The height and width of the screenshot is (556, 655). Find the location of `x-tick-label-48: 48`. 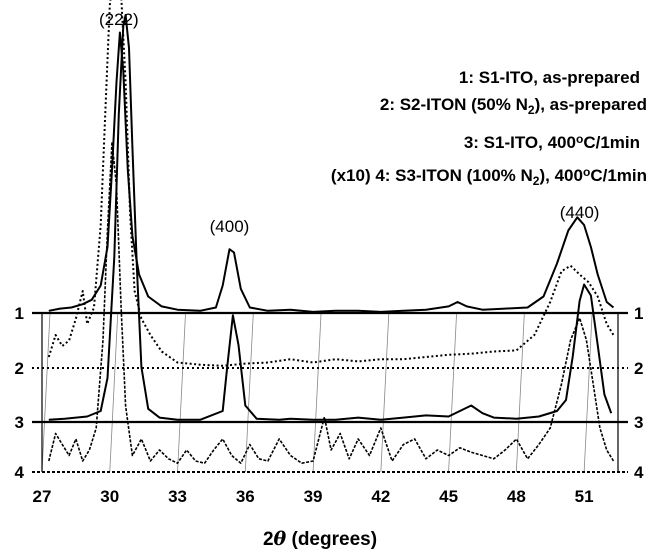

x-tick-label-48: 48 is located at coordinates (516, 496).